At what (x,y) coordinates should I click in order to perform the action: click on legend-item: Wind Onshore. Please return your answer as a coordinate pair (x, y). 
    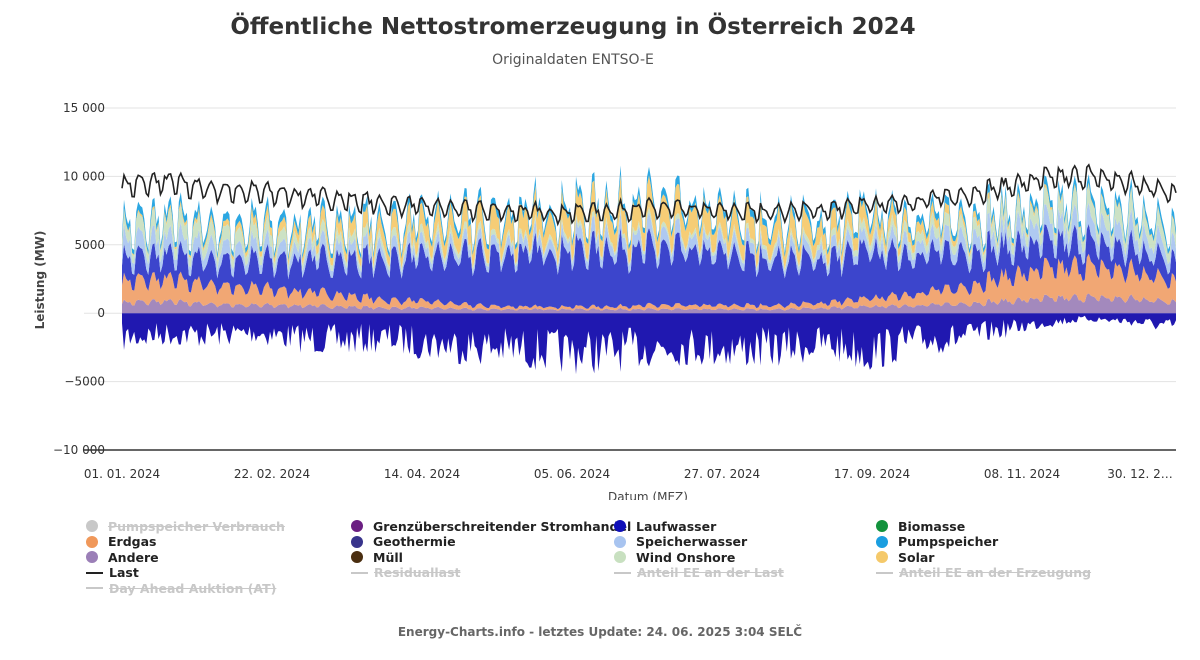
    Looking at the image, I should click on (674, 557).